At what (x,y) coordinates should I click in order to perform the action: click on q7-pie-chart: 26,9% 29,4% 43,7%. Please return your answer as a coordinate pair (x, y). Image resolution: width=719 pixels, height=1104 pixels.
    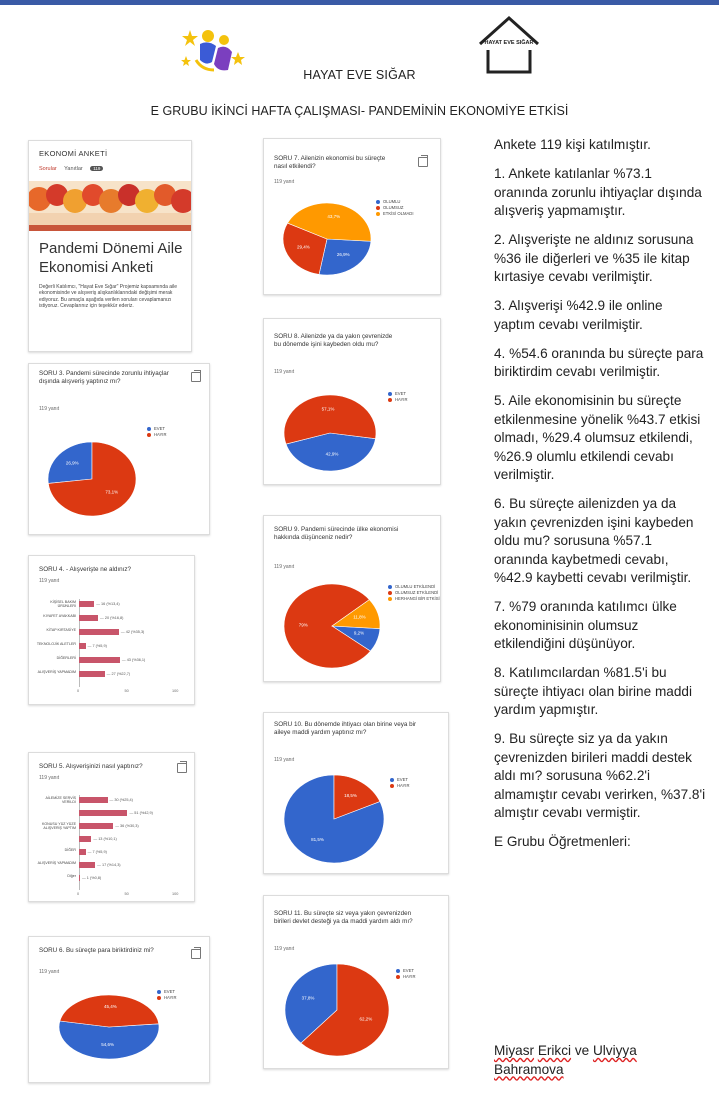
    Looking at the image, I should click on (327, 239).